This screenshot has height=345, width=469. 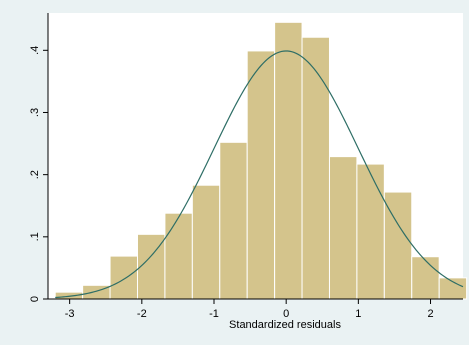 I want to click on x-tick-label-5: 2, so click(x=430, y=314).